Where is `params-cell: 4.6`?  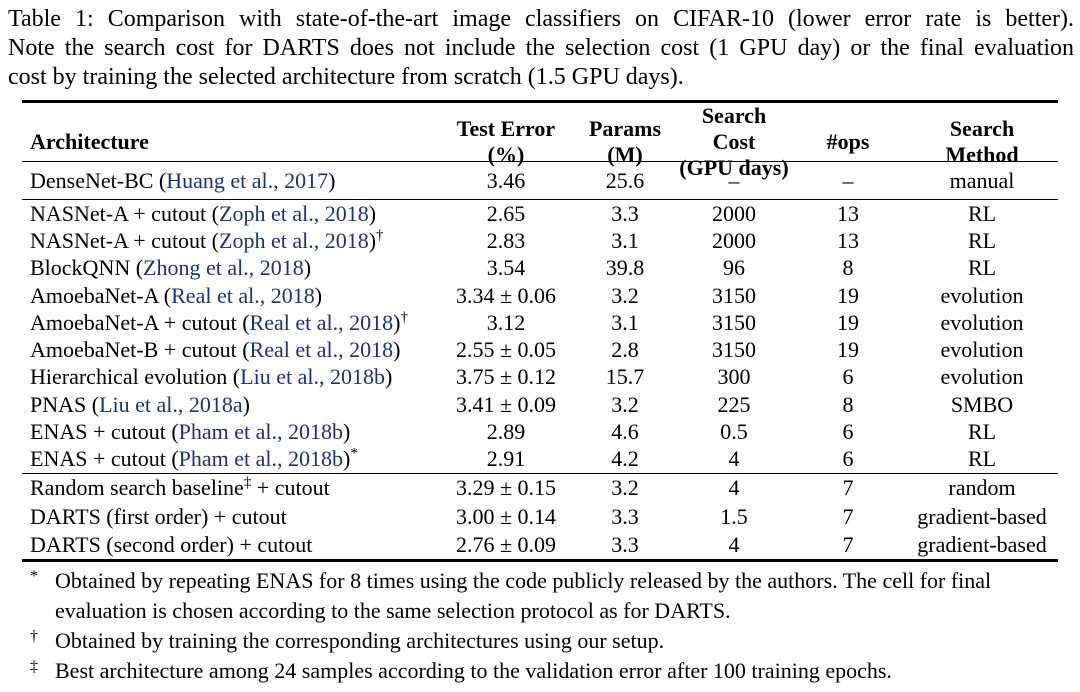 params-cell: 4.6 is located at coordinates (625, 432).